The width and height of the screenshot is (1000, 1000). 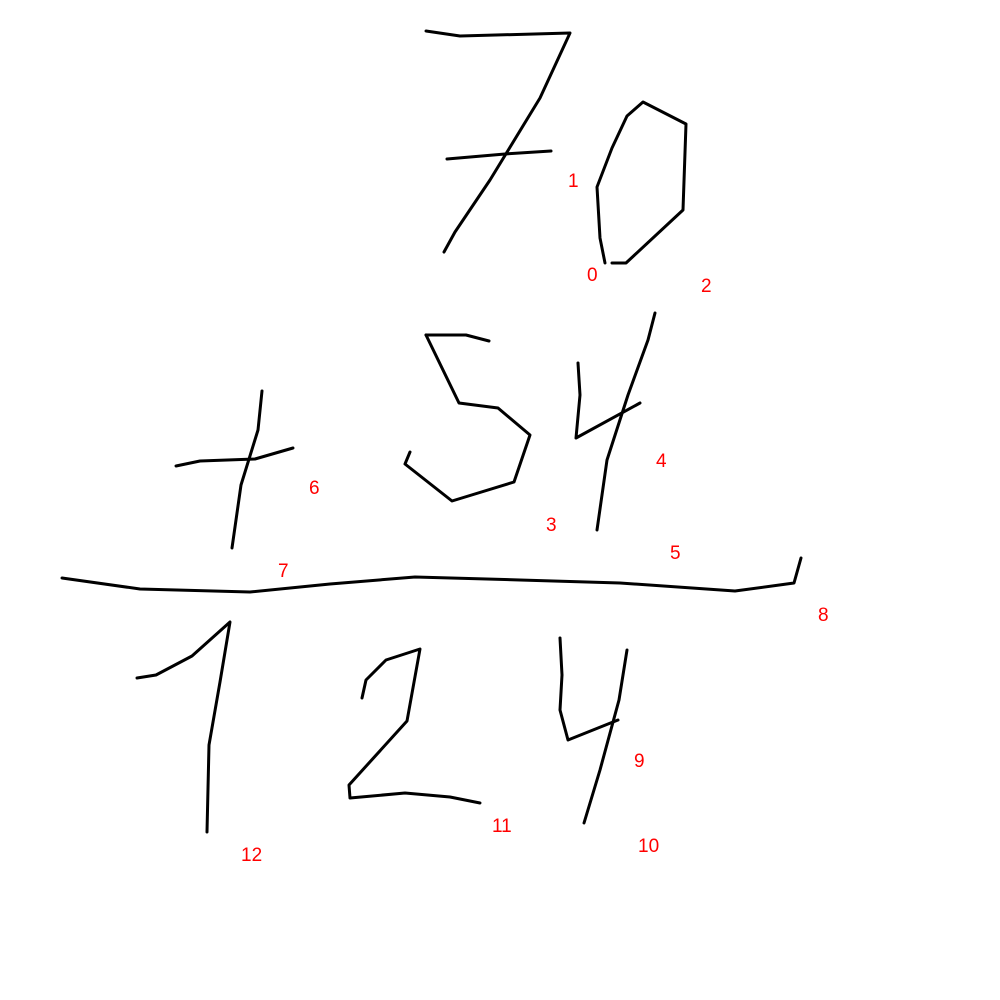 I want to click on stroke-label-4: 4, so click(x=661, y=461).